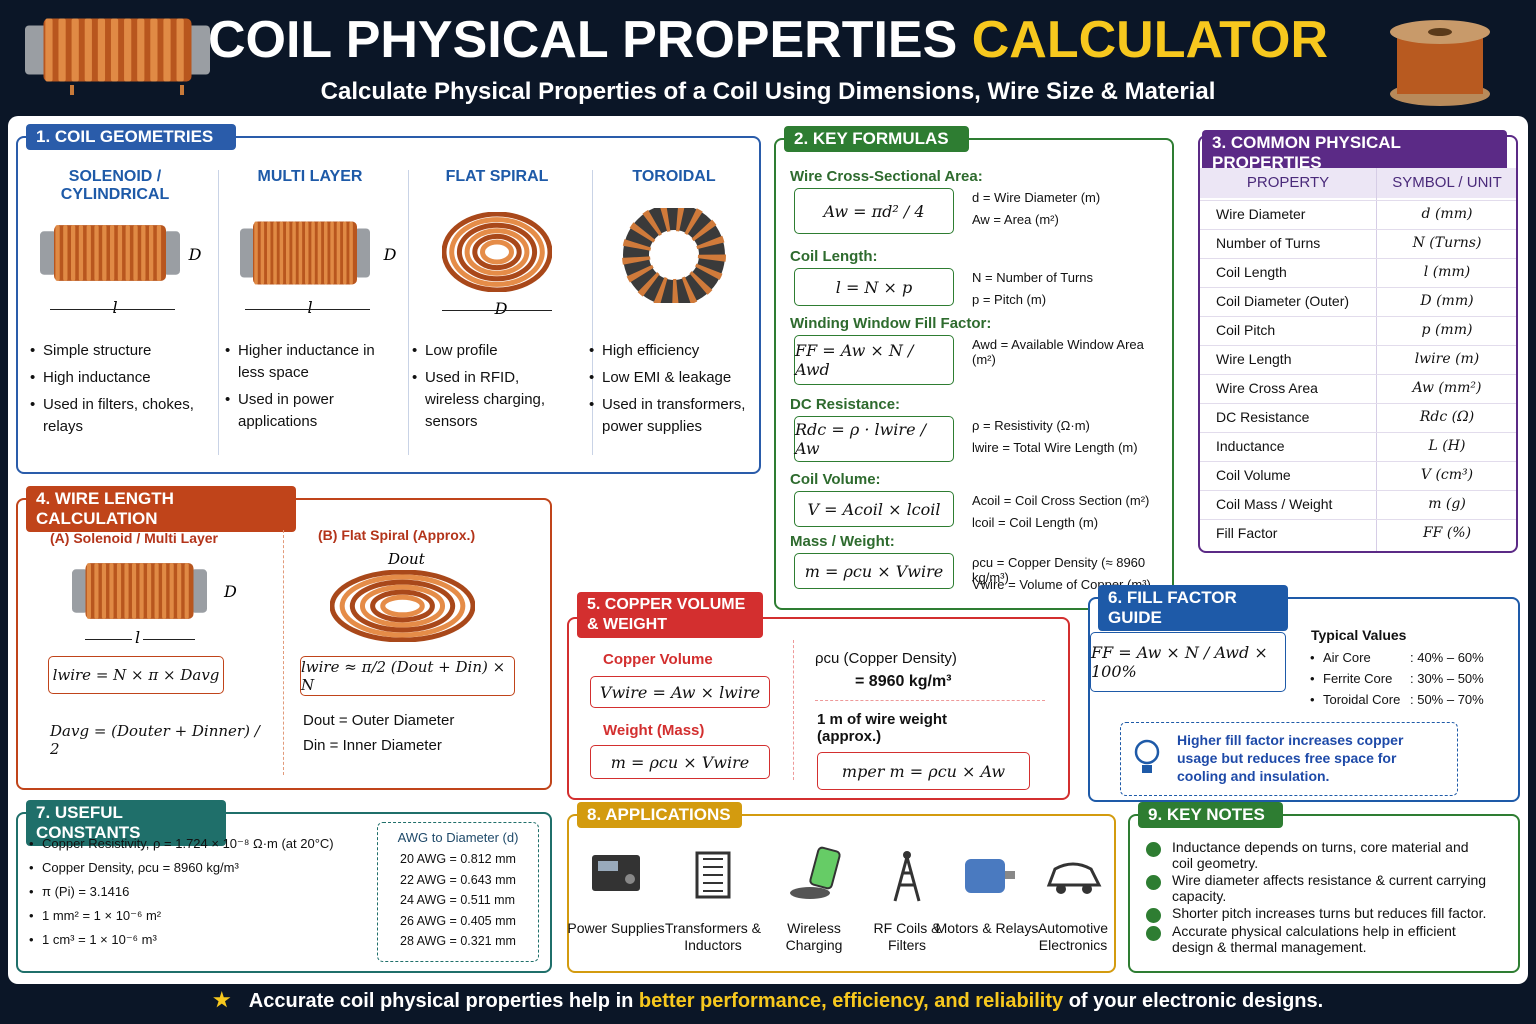 The height and width of the screenshot is (1024, 1536). What do you see at coordinates (116, 351) in the screenshot?
I see `bullet: Simple structure` at bounding box center [116, 351].